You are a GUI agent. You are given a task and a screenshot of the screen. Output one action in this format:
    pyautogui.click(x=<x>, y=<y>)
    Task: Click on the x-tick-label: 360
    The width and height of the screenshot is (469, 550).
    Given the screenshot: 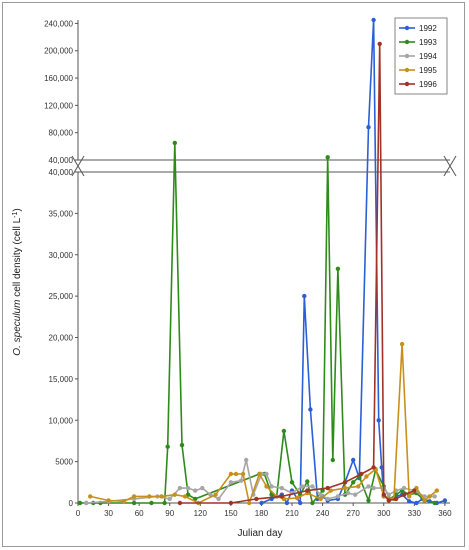 What is the action you would take?
    pyautogui.click(x=445, y=513)
    